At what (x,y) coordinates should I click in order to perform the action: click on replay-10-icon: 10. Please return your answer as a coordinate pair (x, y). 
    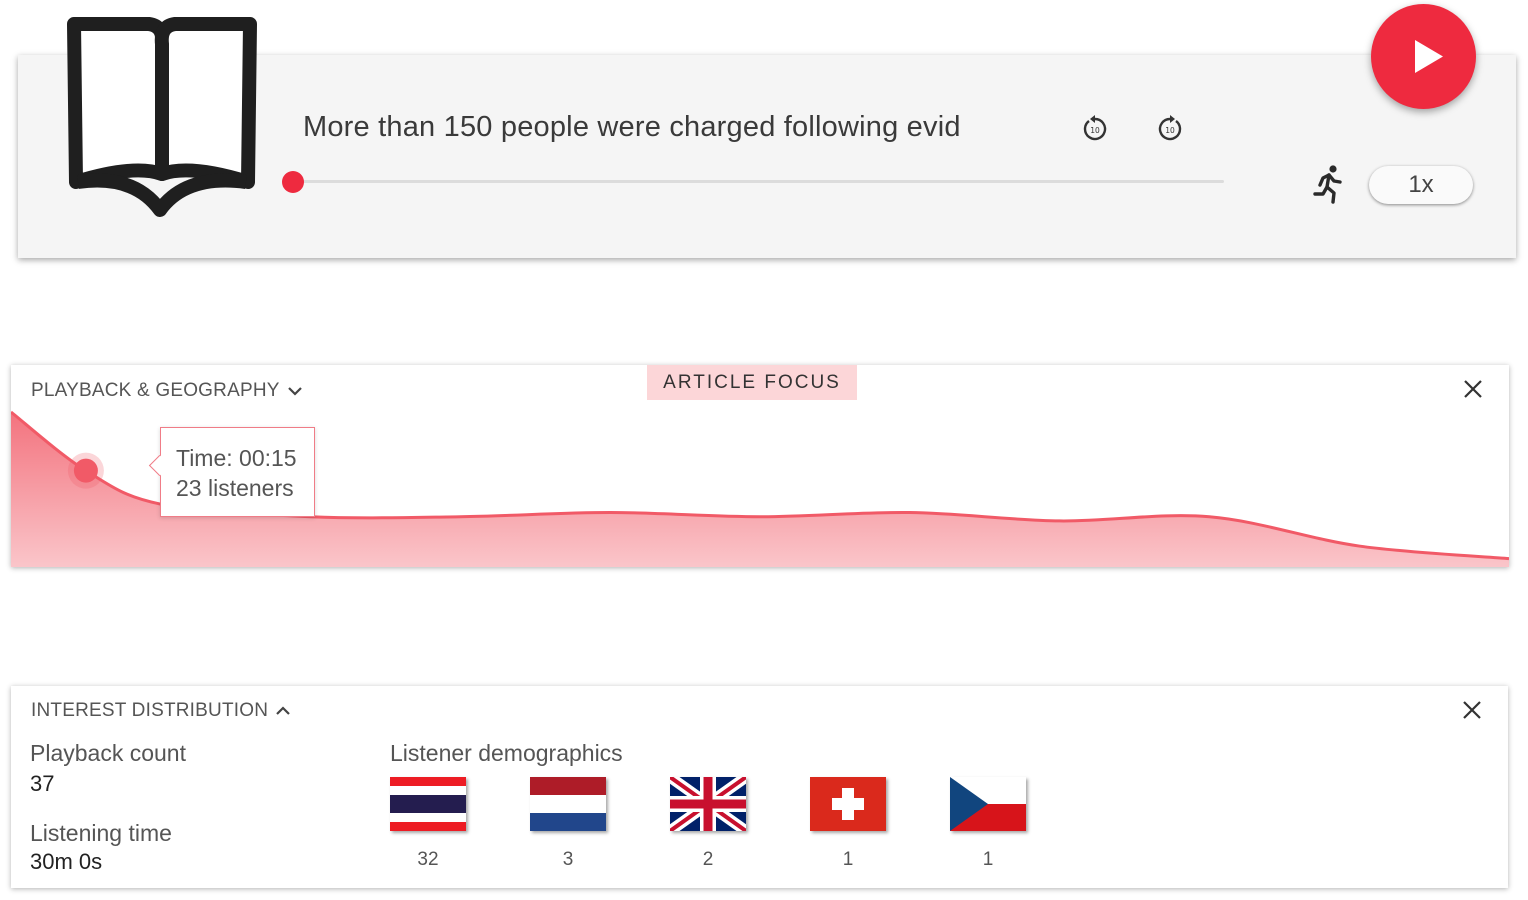
    Looking at the image, I should click on (1095, 129).